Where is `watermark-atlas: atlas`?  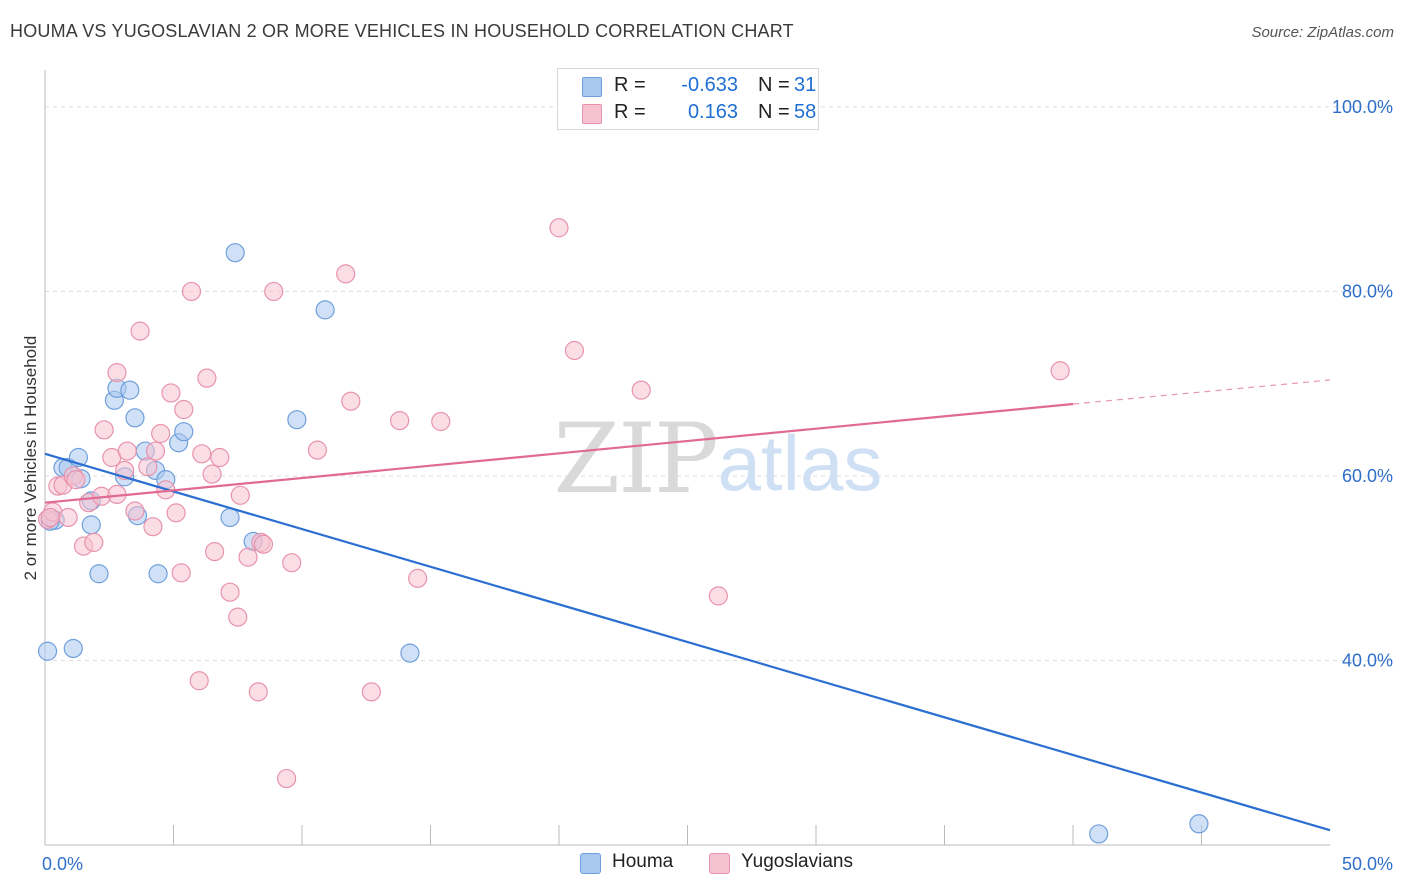 watermark-atlas: atlas is located at coordinates (800, 463).